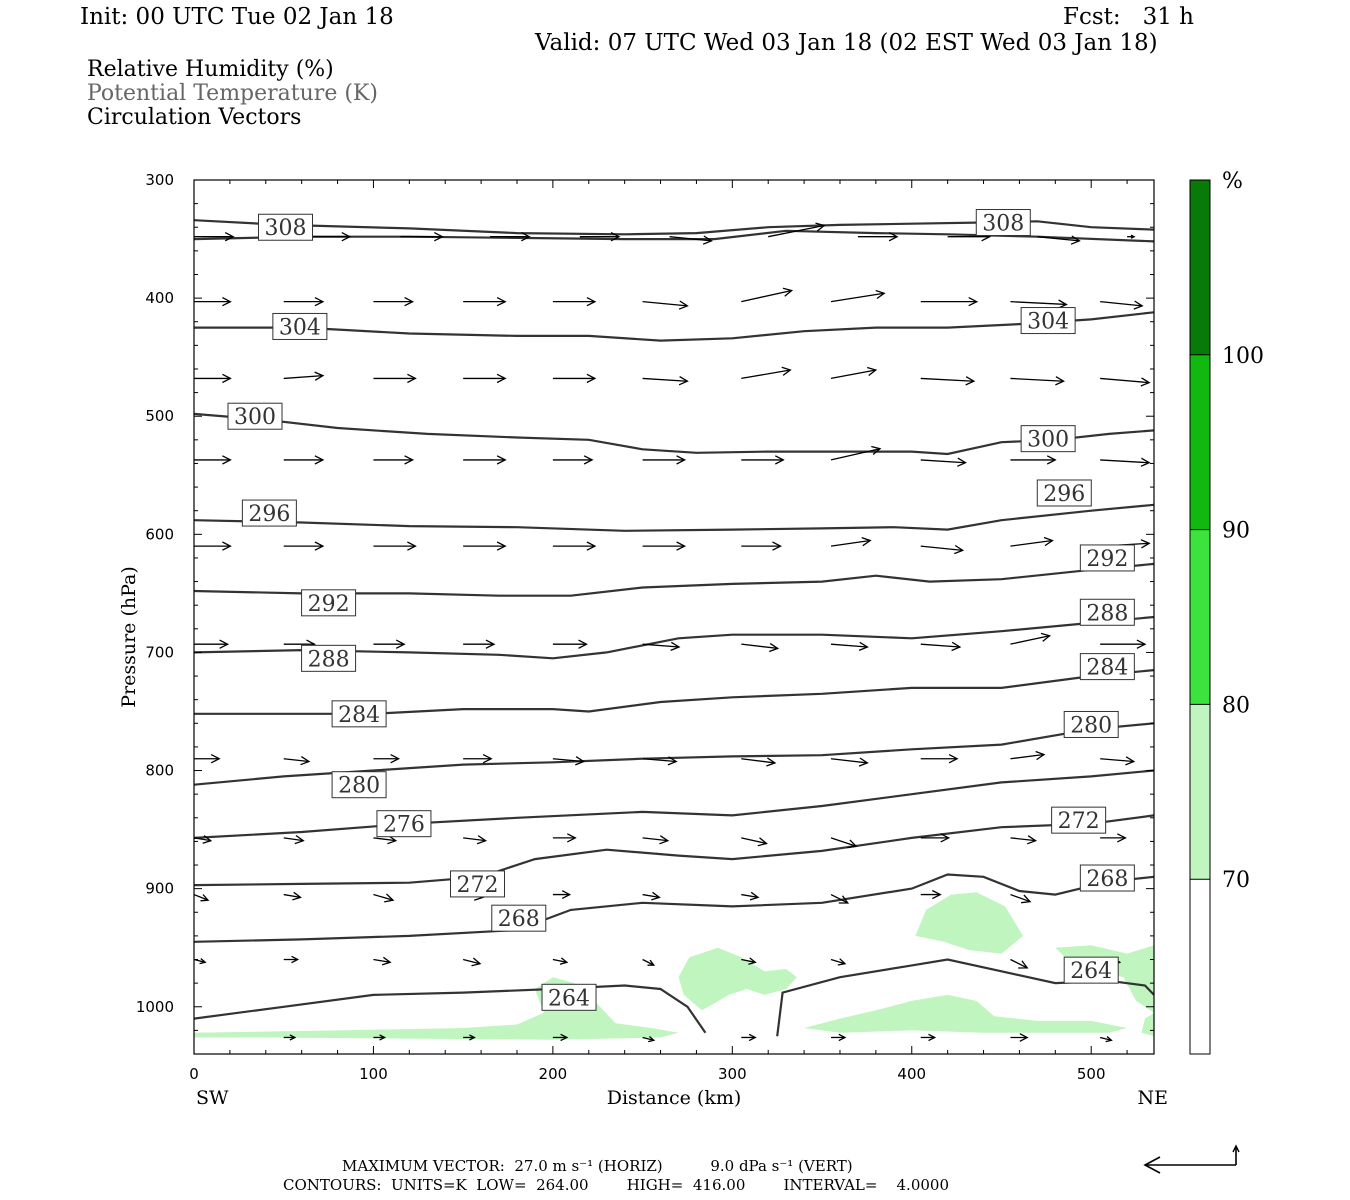 This screenshot has width=1350, height=1200. What do you see at coordinates (1107, 878) in the screenshot?
I see `contour-label-268: 268` at bounding box center [1107, 878].